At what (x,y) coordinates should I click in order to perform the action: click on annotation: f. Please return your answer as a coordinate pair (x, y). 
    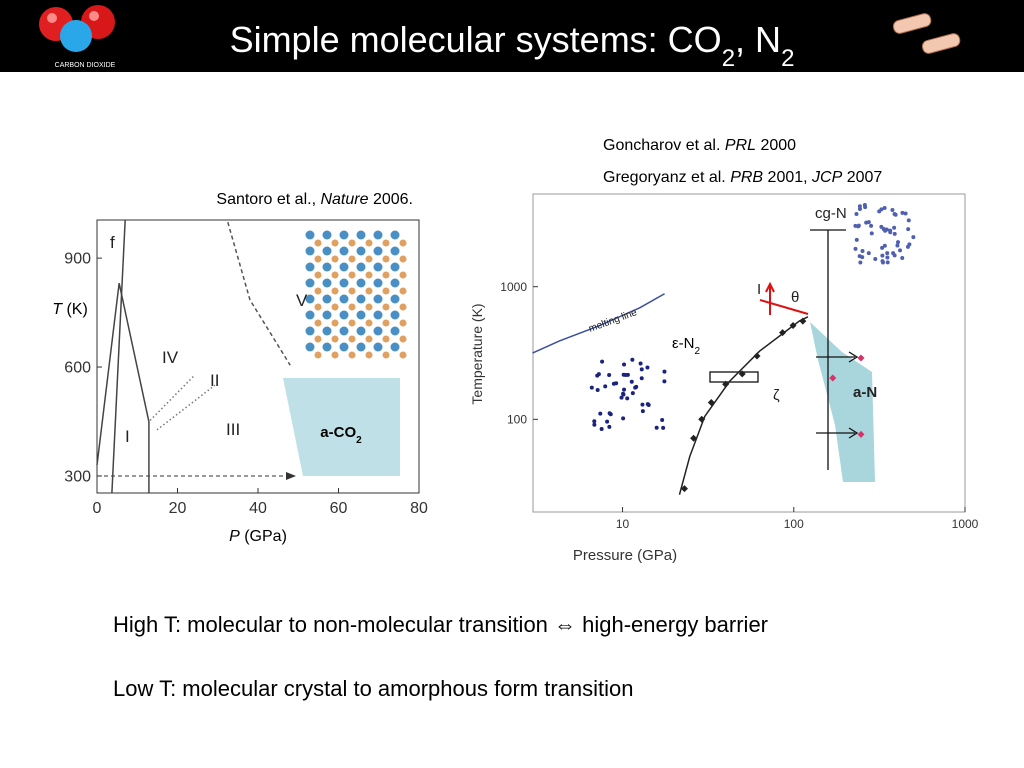
    Looking at the image, I should click on (112, 242).